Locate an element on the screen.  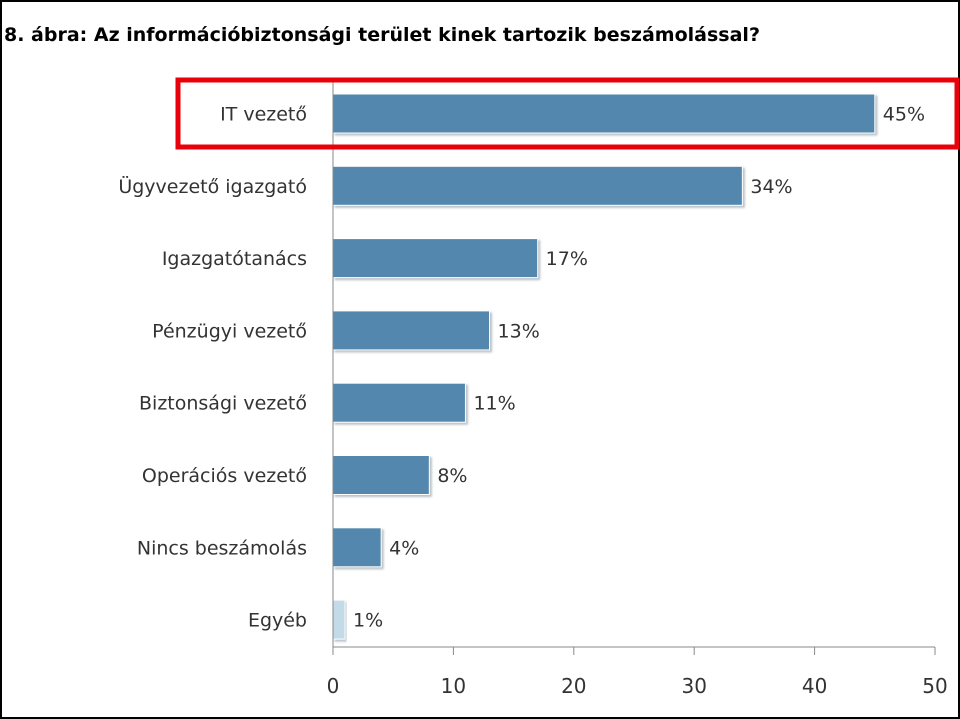
category-label: IT vezető is located at coordinates (263, 115).